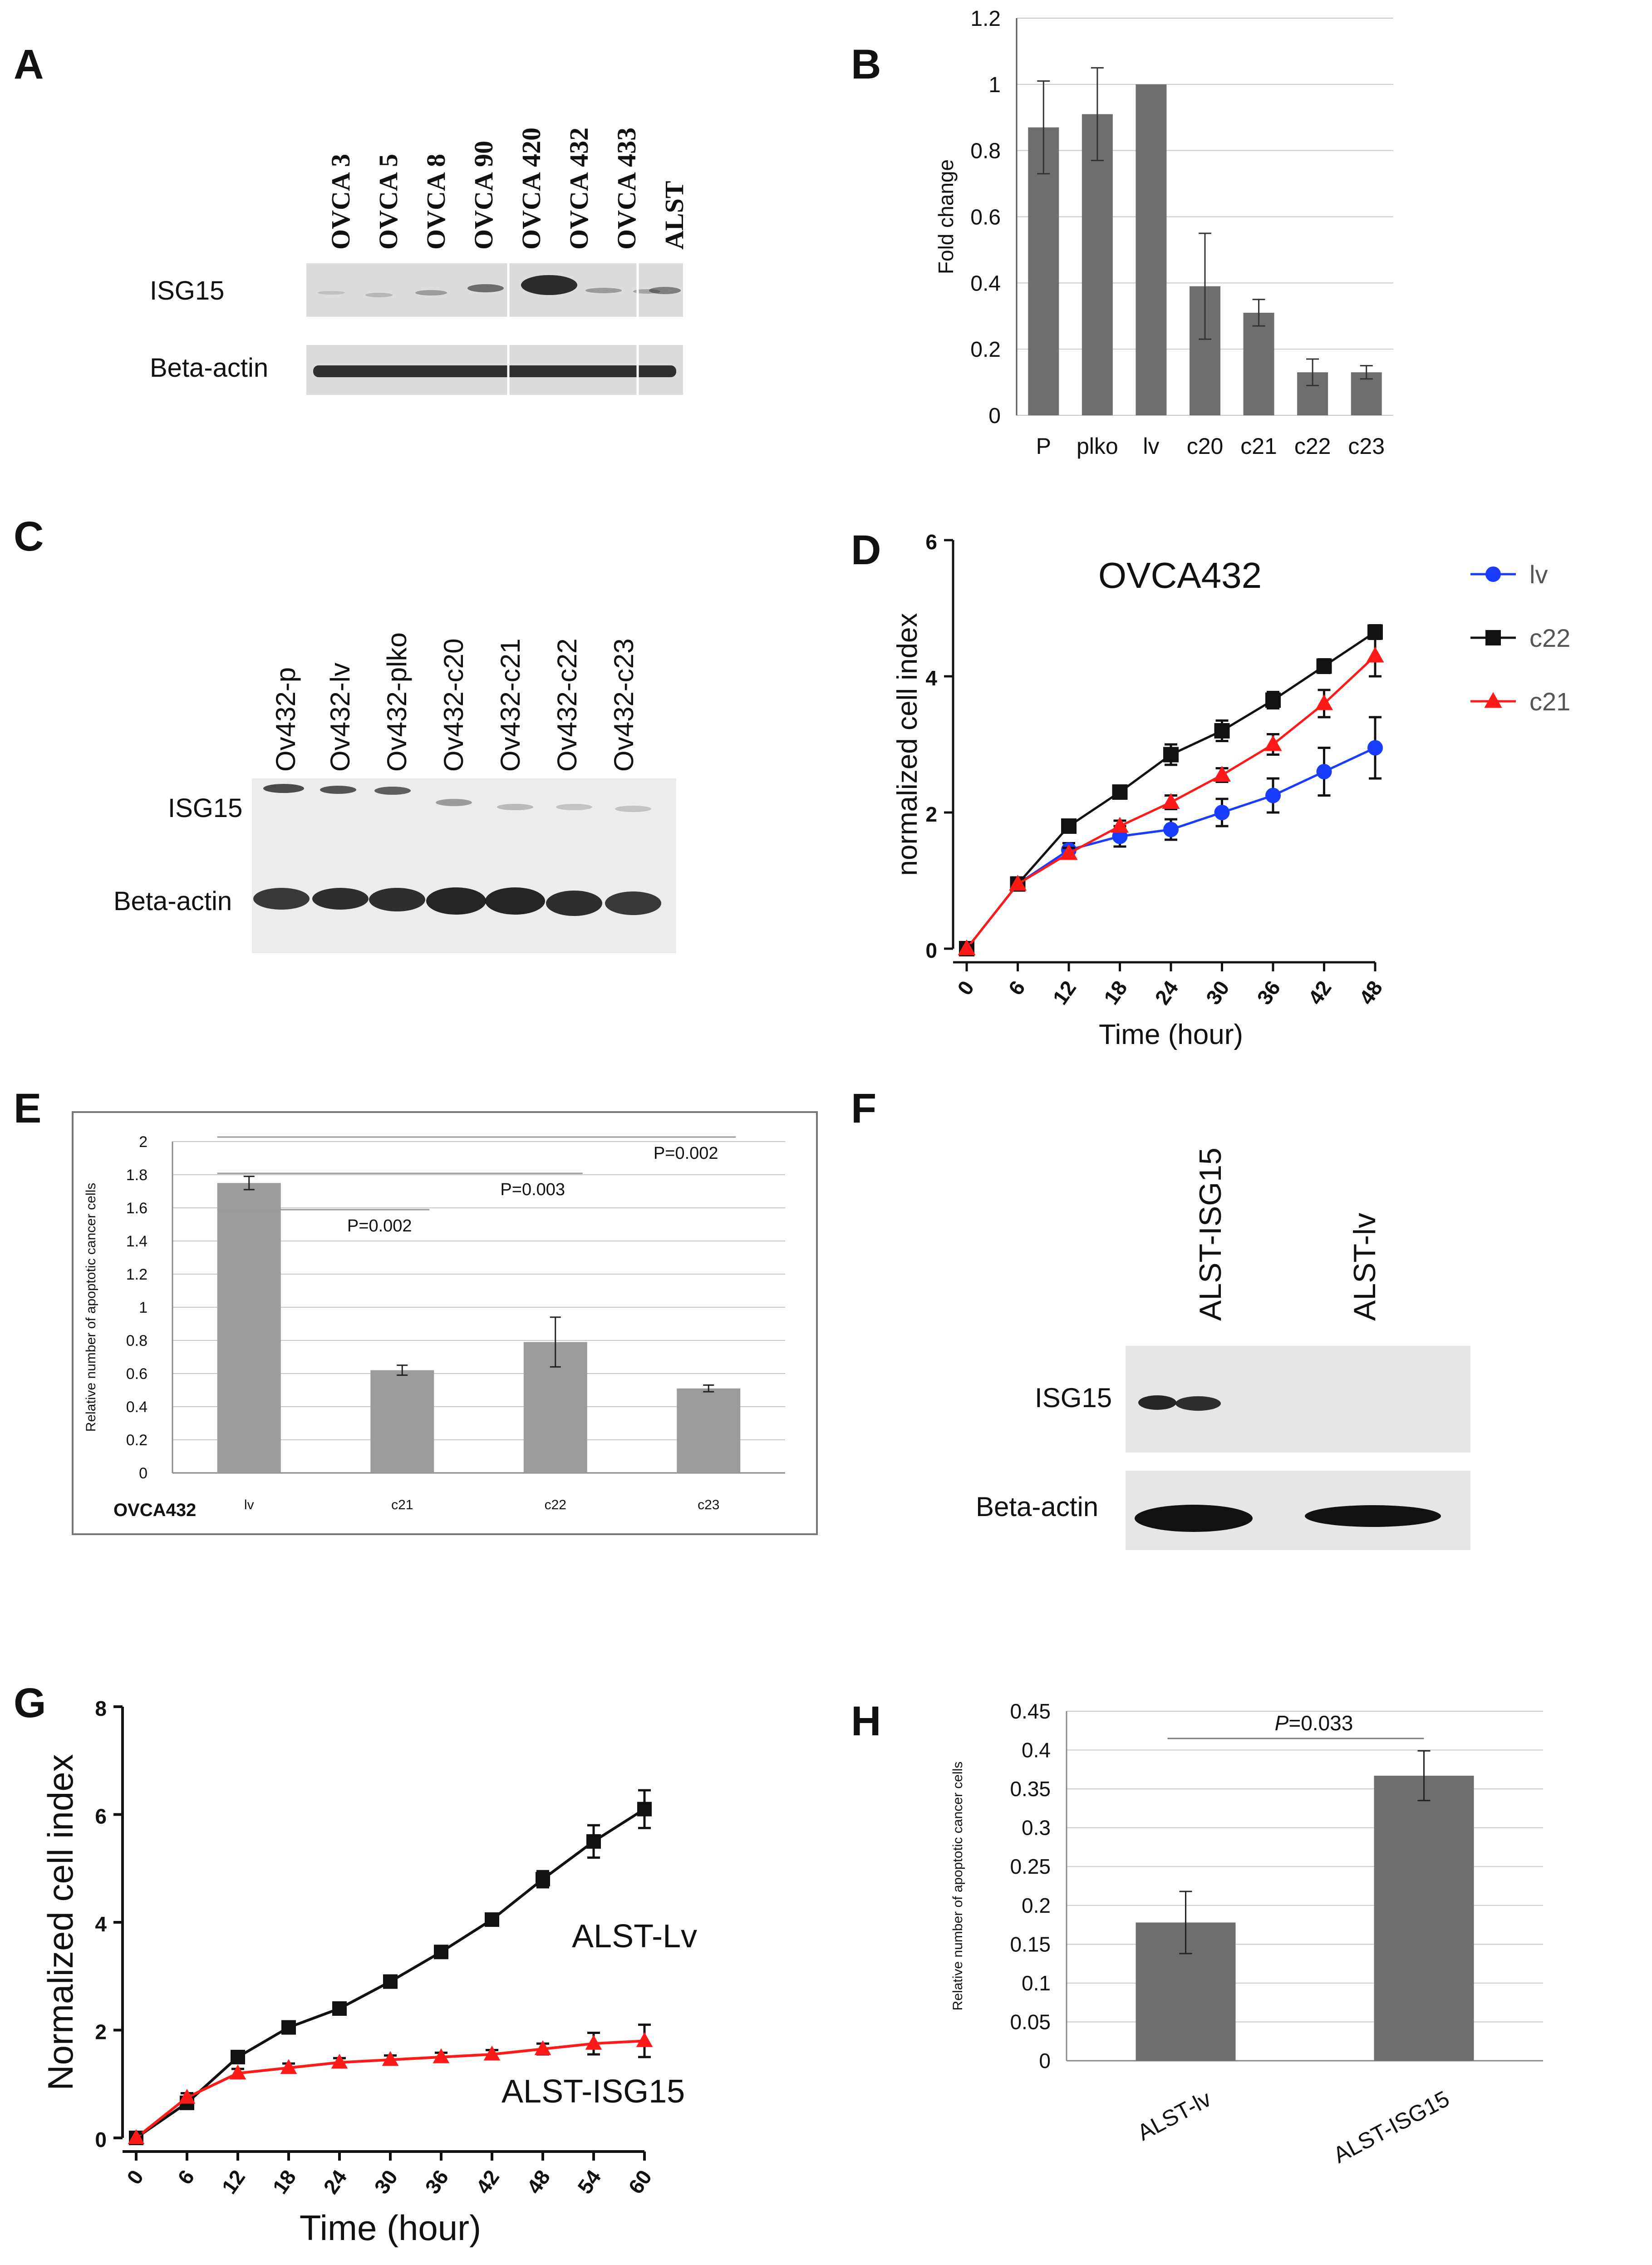  I want to click on legend-label: c21, so click(1549, 701).